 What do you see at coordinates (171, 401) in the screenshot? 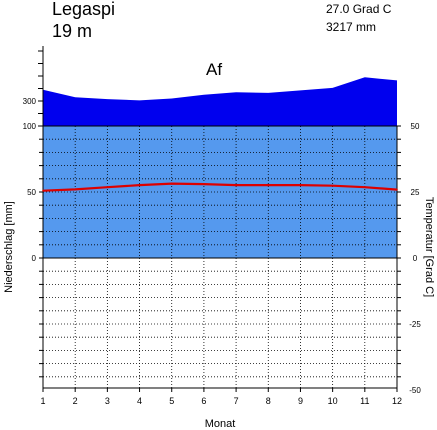
I see `x-tick-label: 5` at bounding box center [171, 401].